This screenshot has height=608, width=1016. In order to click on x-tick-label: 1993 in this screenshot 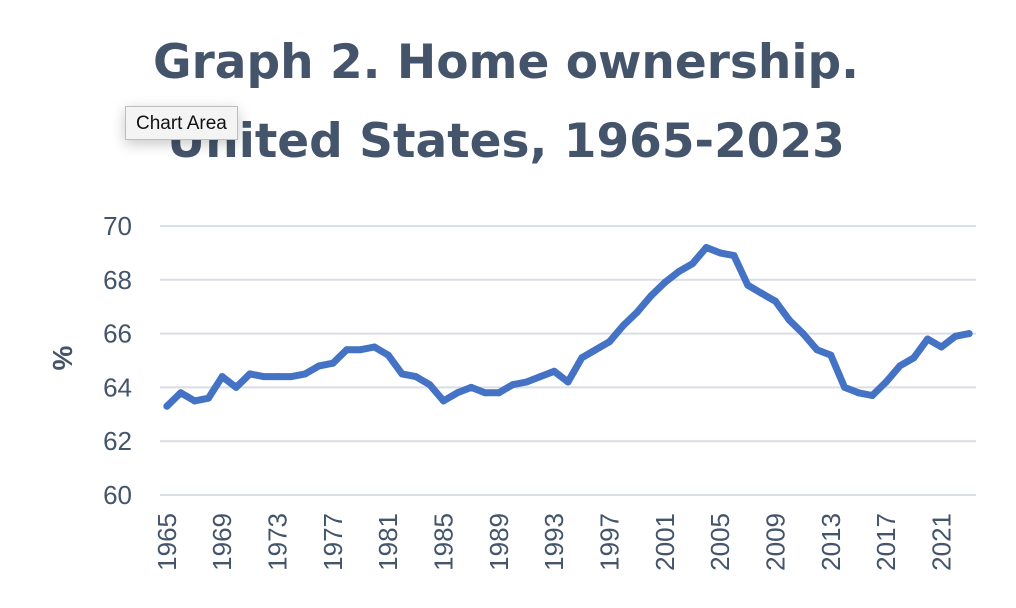, I will do `click(554, 542)`.